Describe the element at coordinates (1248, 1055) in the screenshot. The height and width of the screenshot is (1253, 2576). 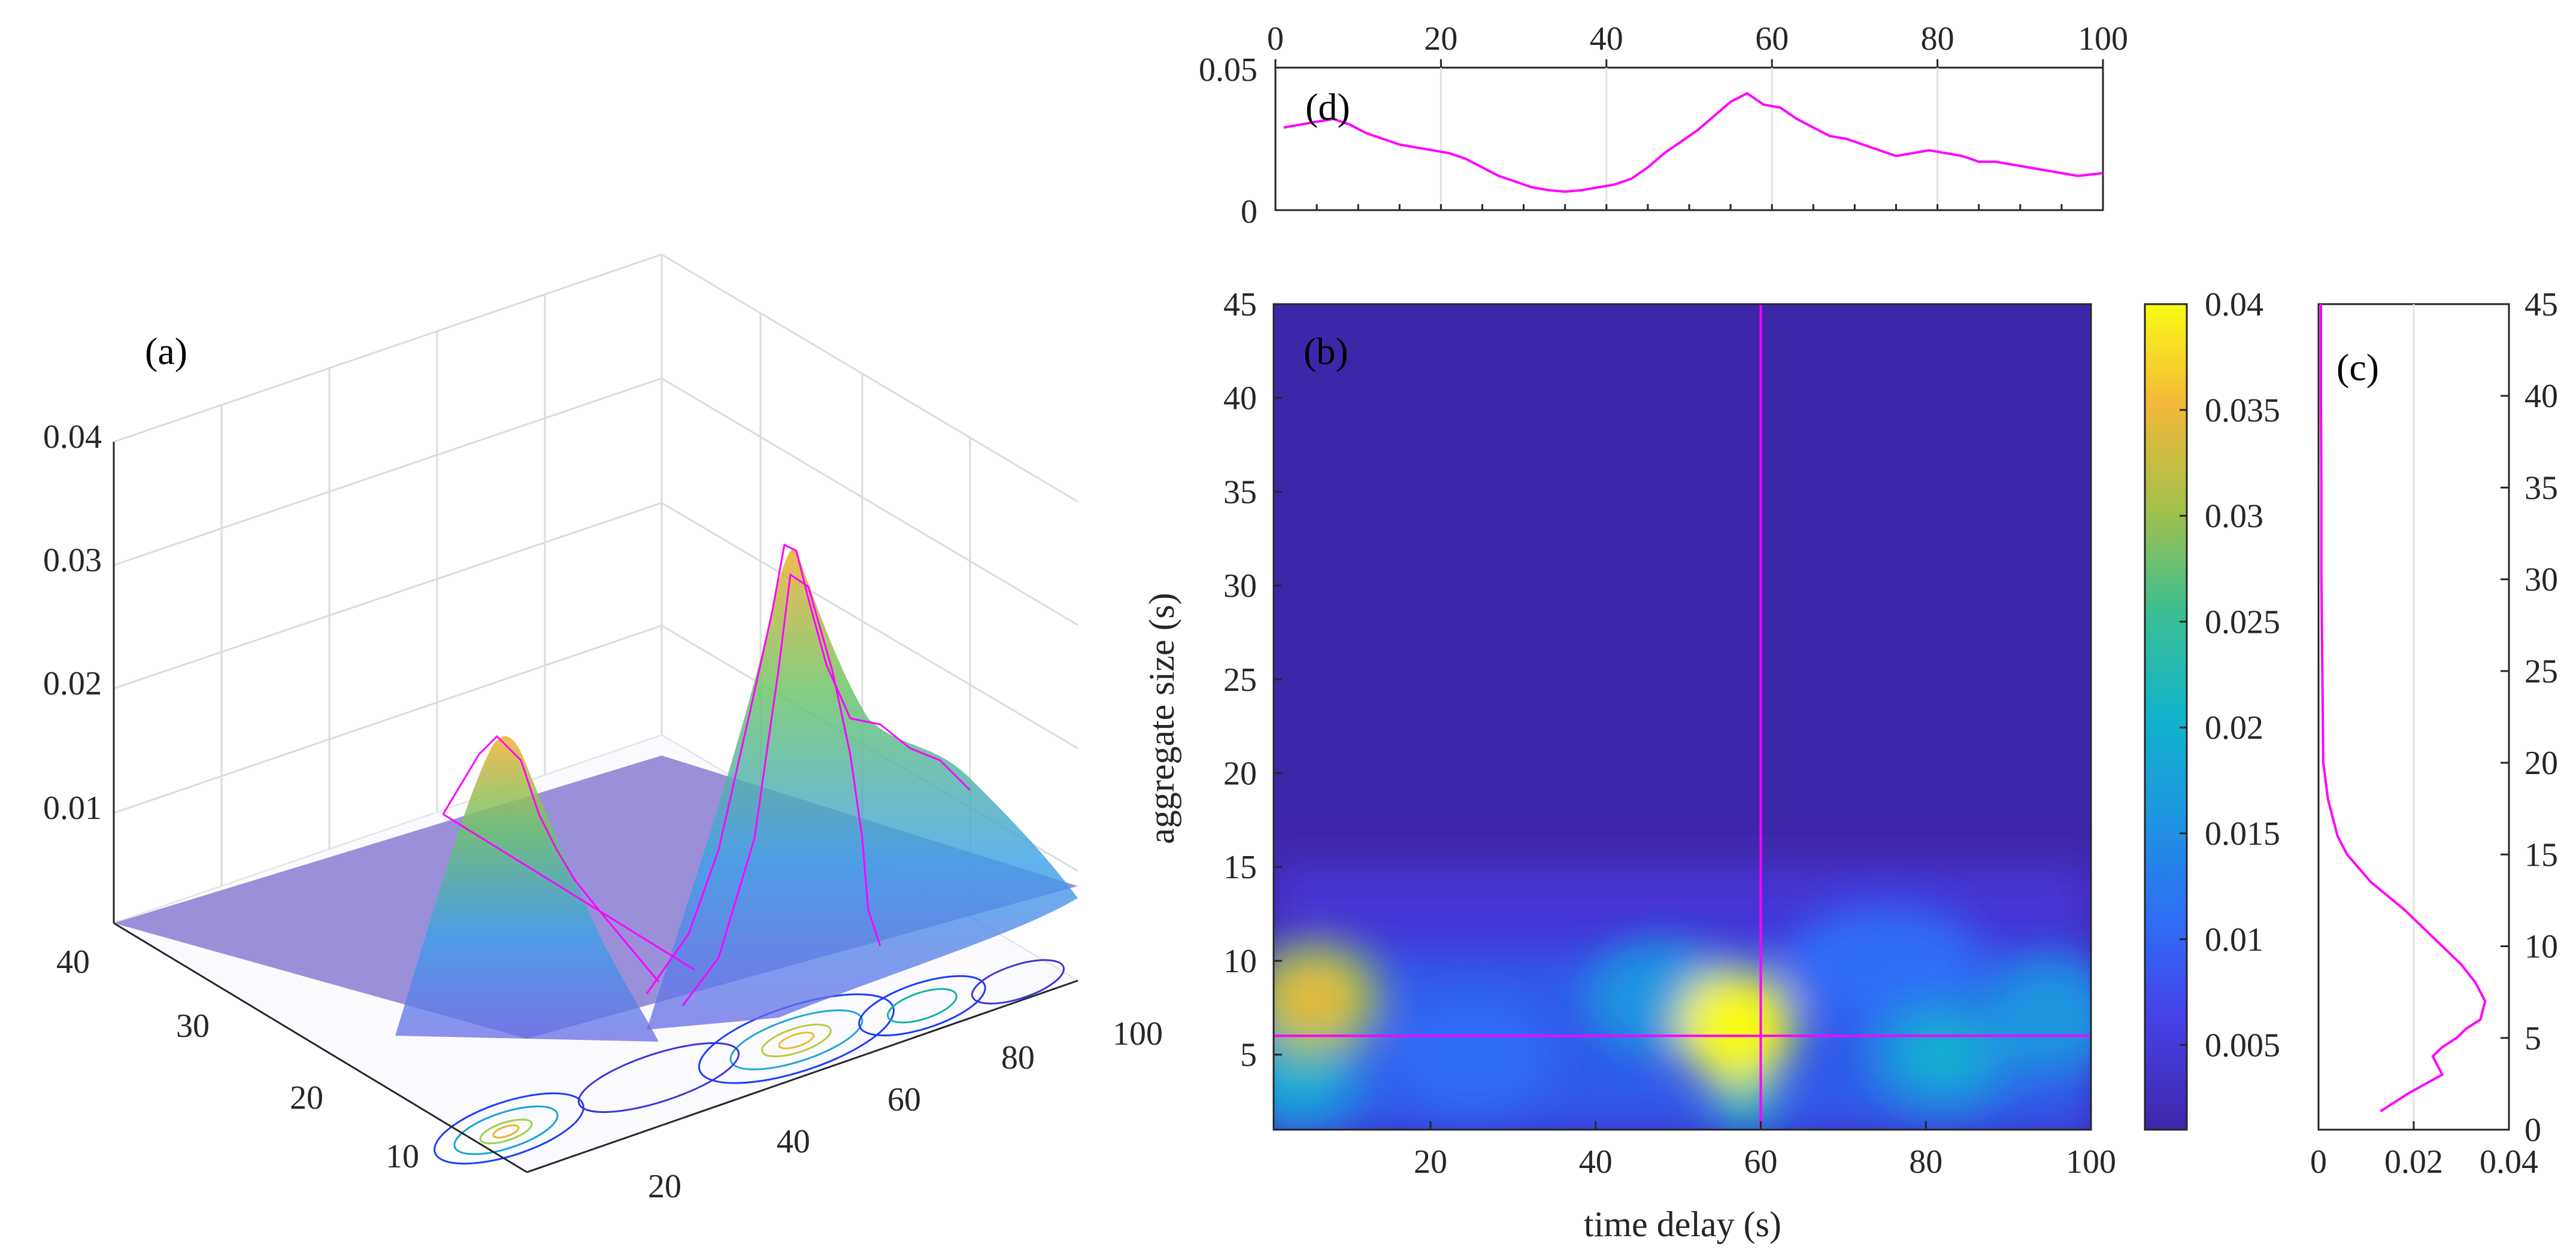
I see `panel-b-y-tick: 5` at that location.